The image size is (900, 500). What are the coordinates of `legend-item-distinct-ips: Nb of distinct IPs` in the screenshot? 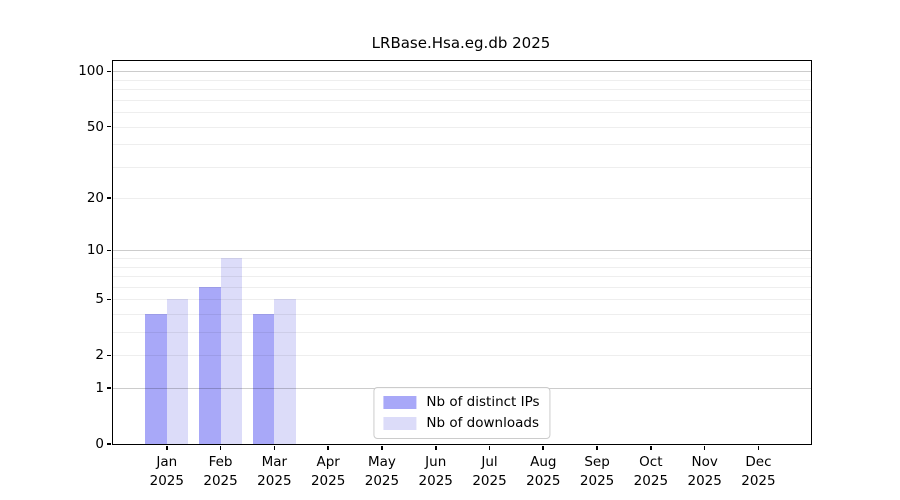 It's located at (461, 402).